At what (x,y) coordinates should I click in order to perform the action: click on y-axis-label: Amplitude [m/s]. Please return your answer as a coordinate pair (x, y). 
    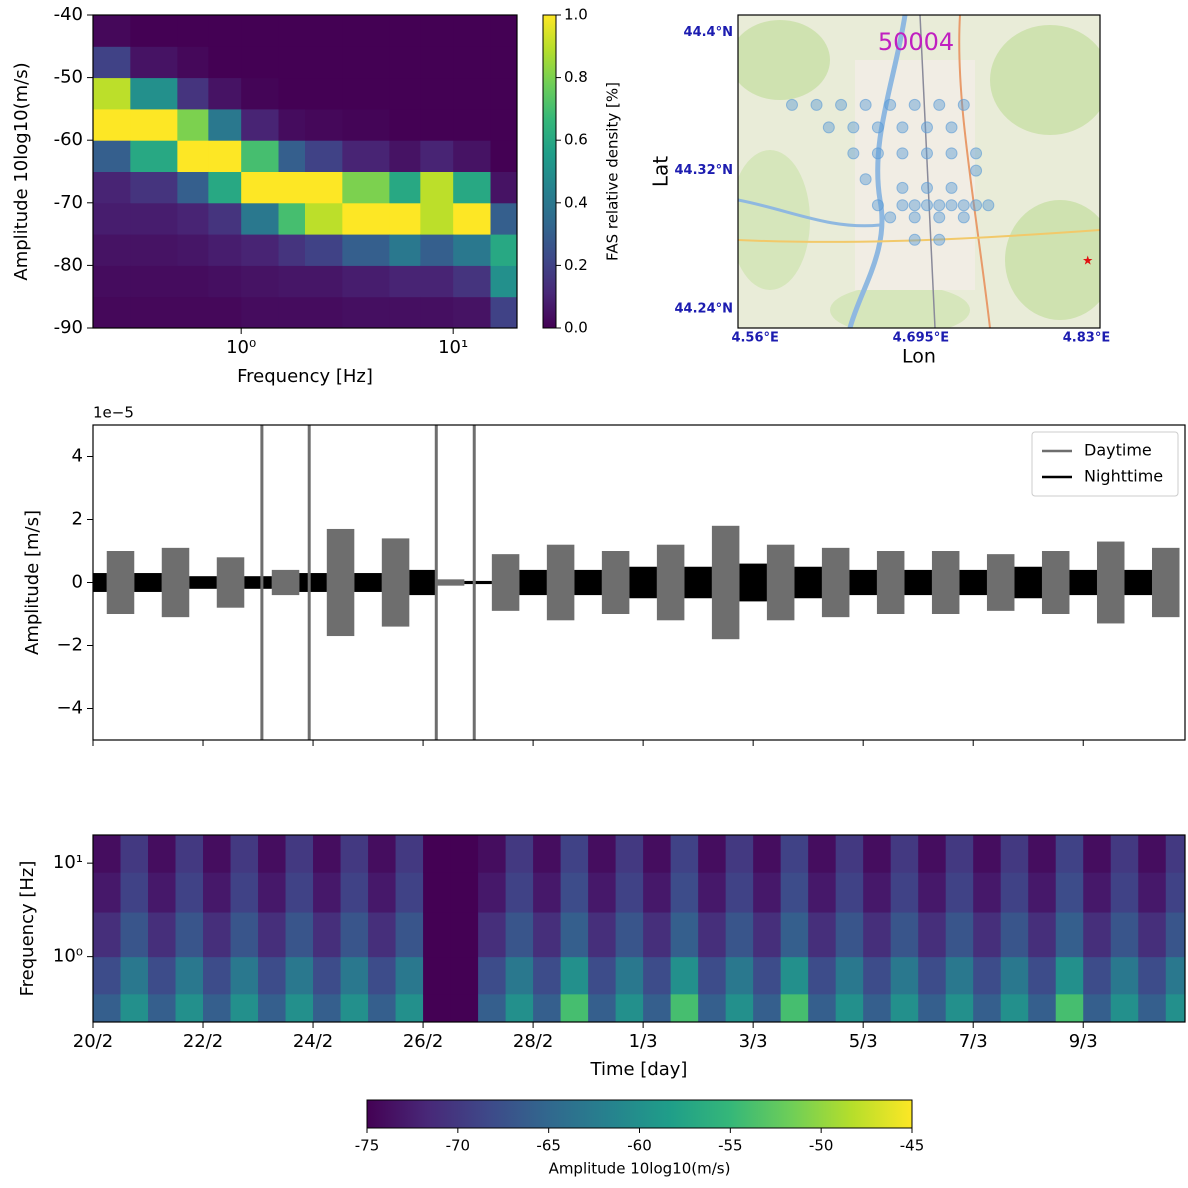
    Looking at the image, I should click on (32, 582).